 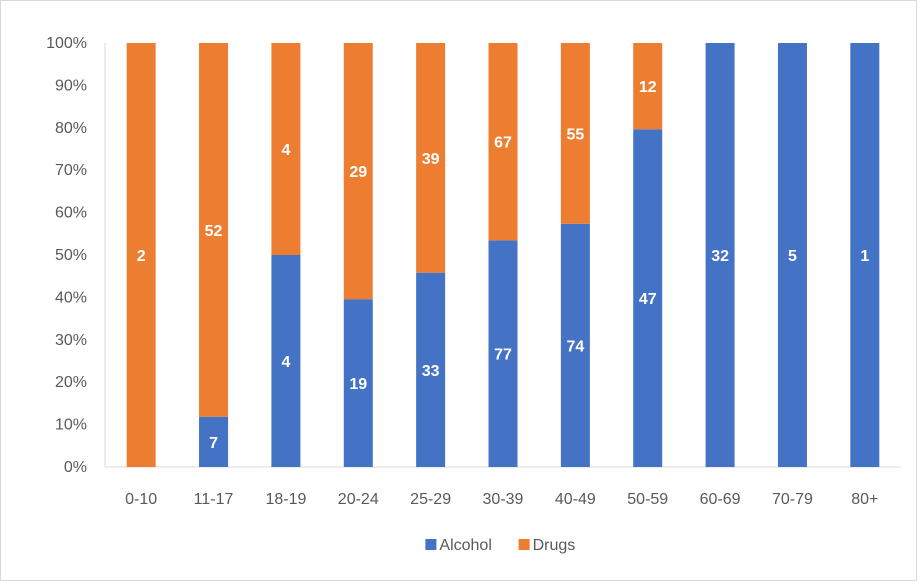 What do you see at coordinates (71, 255) in the screenshot?
I see `y-tick-label: 50%` at bounding box center [71, 255].